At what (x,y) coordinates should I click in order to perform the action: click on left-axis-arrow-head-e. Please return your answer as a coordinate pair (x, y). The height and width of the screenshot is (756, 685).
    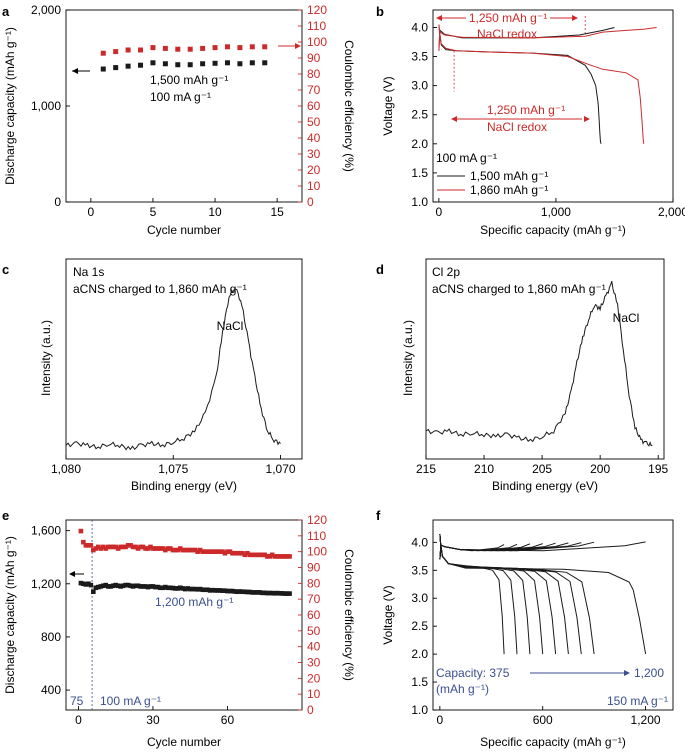
    Looking at the image, I should click on (72, 574).